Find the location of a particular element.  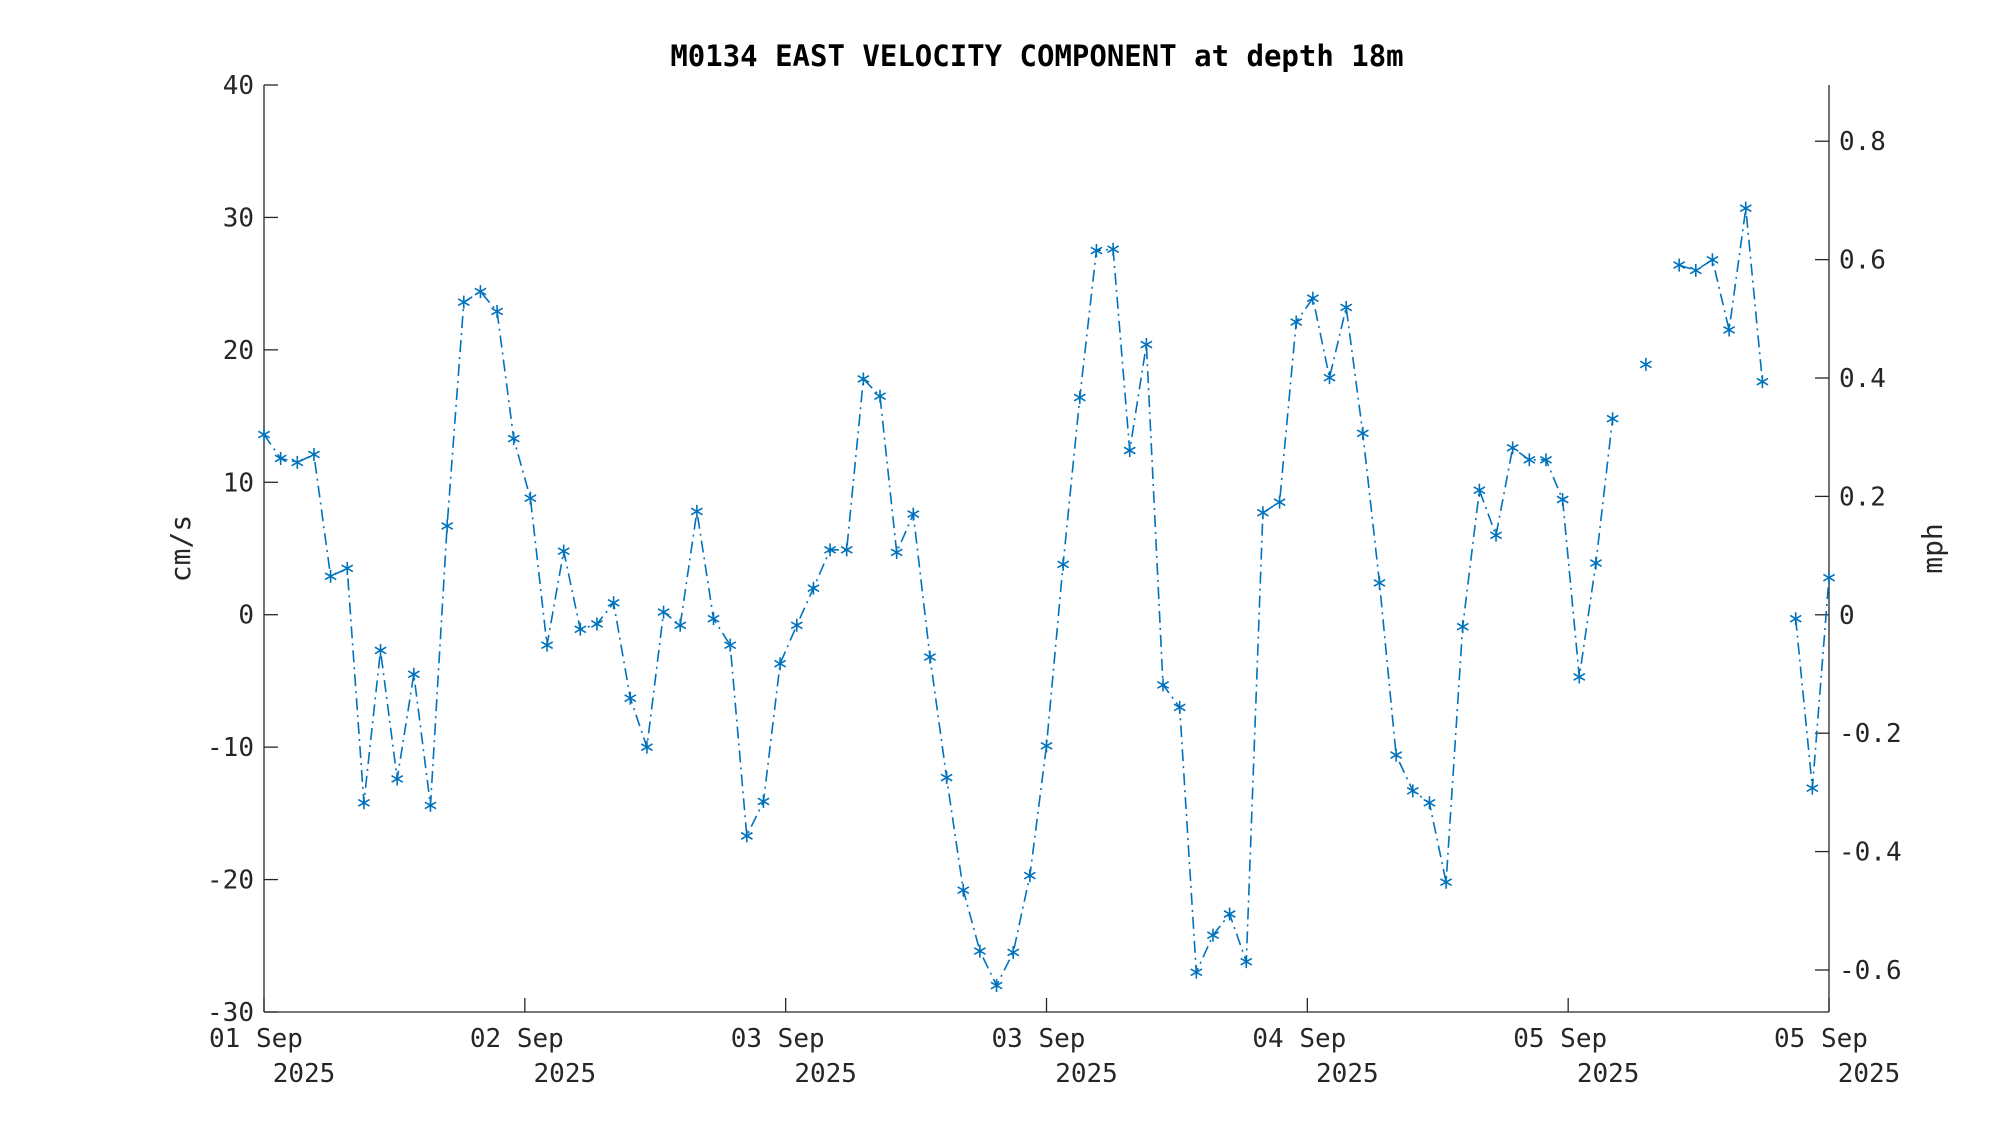

left-y-axis: 40 30 20 10 0 -10 -20 -30 is located at coordinates (242, 549).